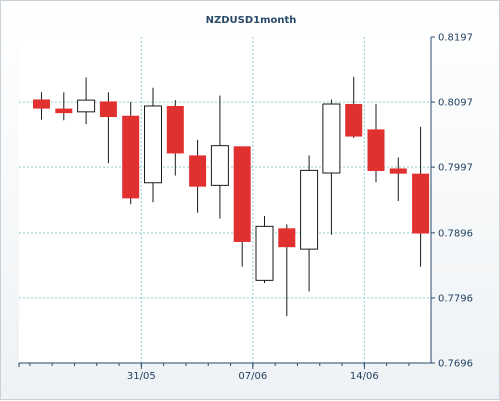 This screenshot has height=401, width=500. Describe the element at coordinates (252, 376) in the screenshot. I see `x-tick-label: 07/06` at that location.